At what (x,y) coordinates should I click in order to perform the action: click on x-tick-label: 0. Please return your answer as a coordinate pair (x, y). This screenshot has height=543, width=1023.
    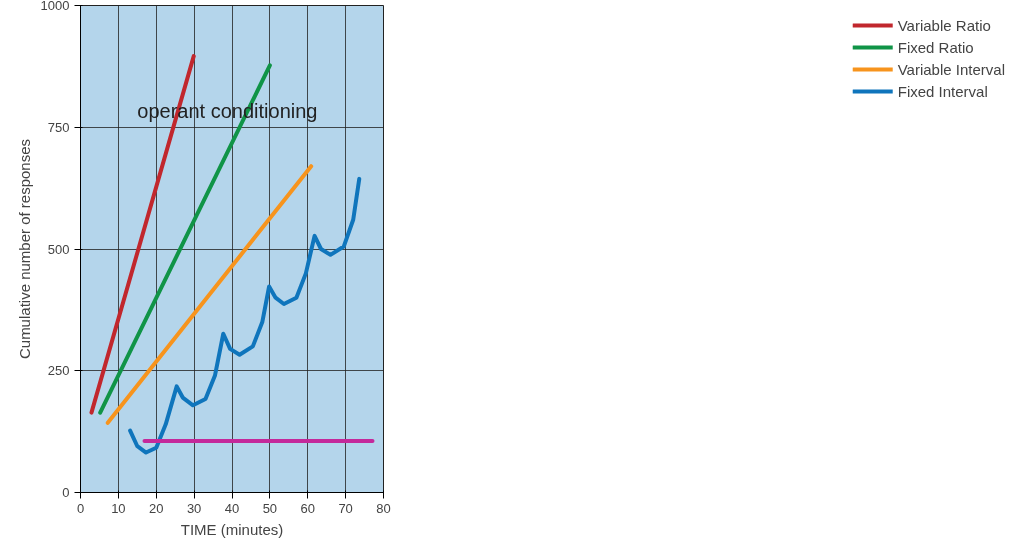
    Looking at the image, I should click on (80, 508).